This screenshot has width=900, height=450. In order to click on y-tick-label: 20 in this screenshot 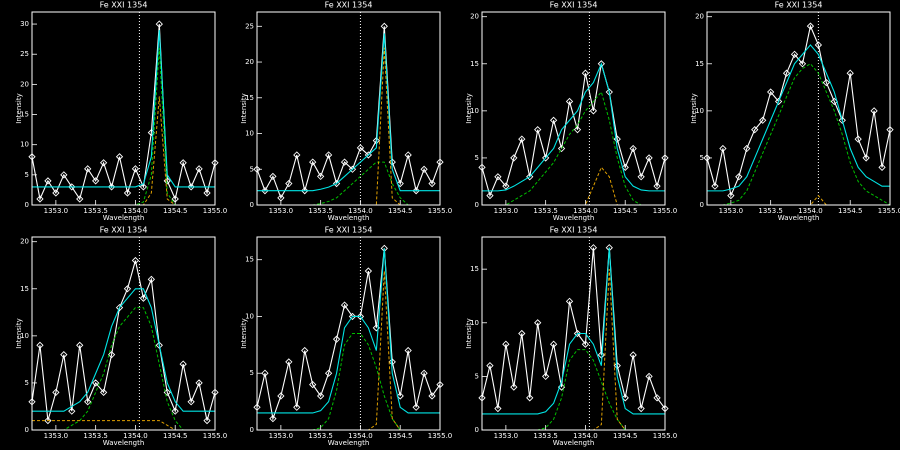, I will do `click(249, 62)`.